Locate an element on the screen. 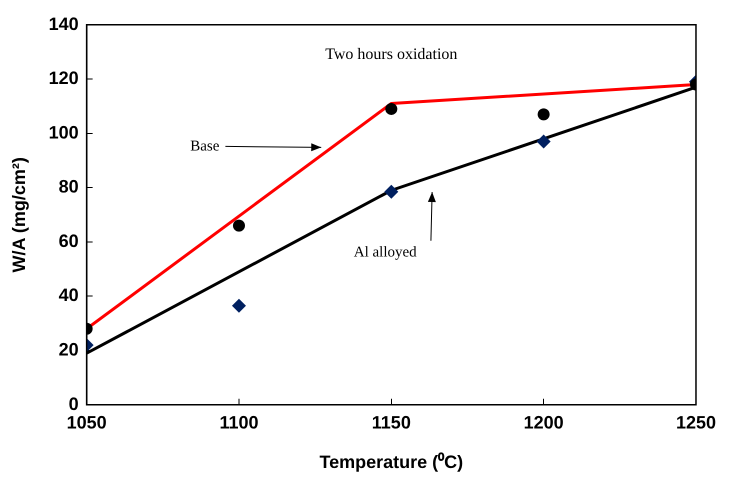 This screenshot has height=483, width=730. y-tick-label: 0 is located at coordinates (73, 404).